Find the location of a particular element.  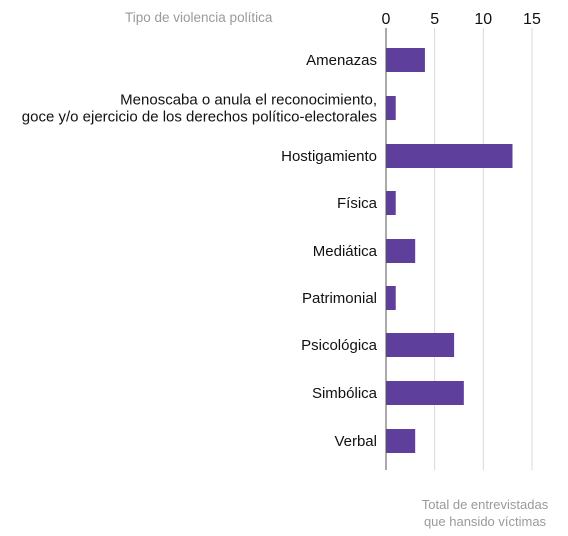

category-label: Verbal is located at coordinates (355, 441).